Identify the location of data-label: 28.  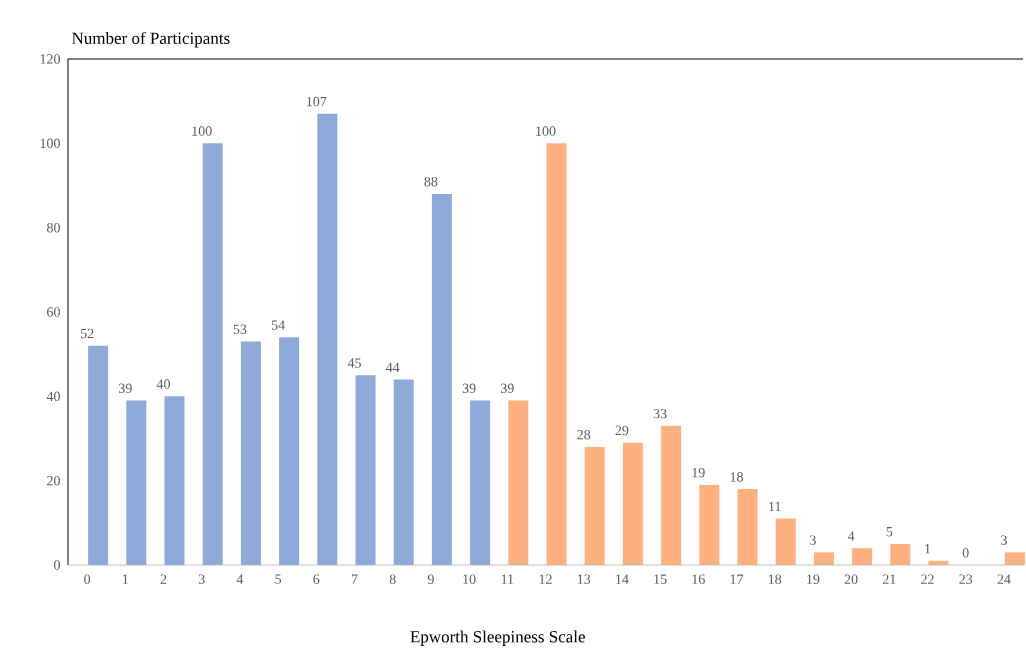
(584, 434).